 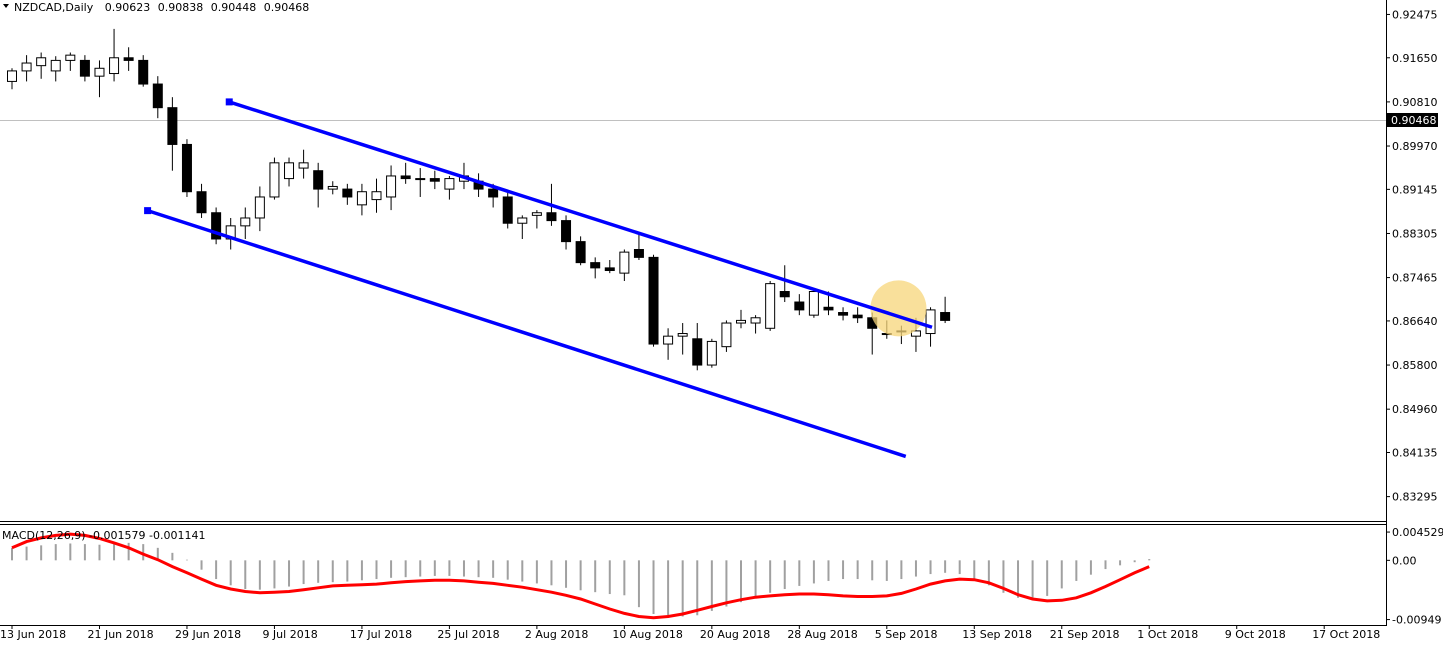 What do you see at coordinates (1415, 146) in the screenshot?
I see `price-tick-label: 0.89970` at bounding box center [1415, 146].